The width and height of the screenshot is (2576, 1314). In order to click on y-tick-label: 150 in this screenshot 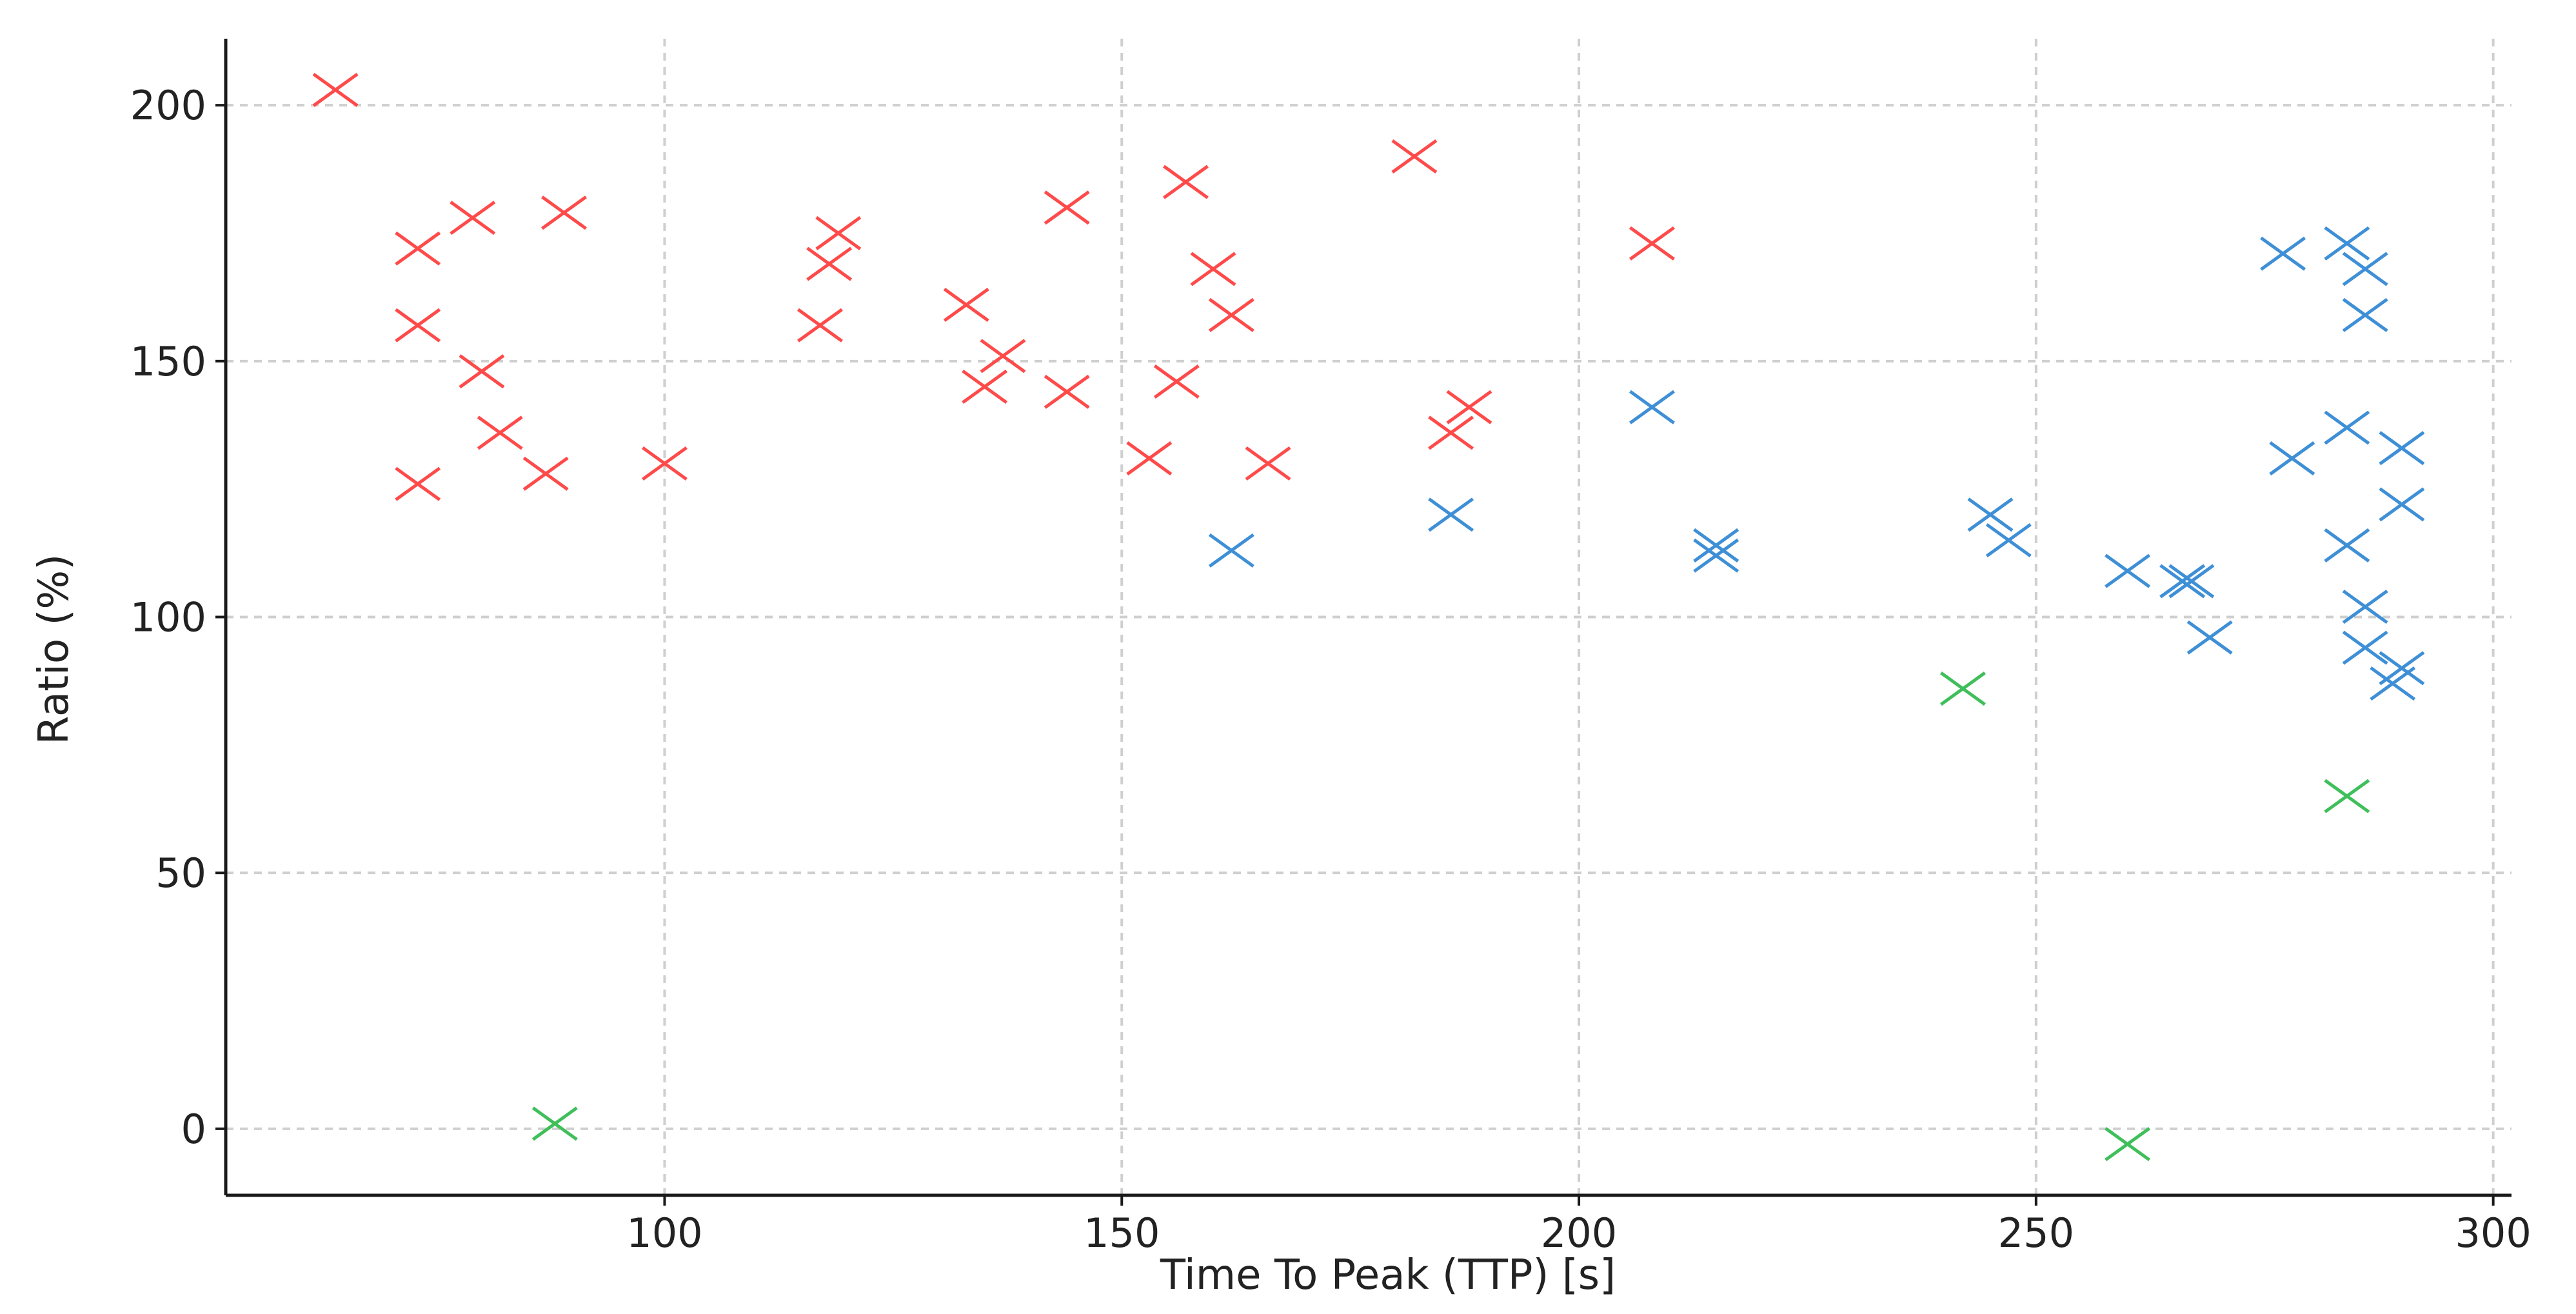, I will do `click(168, 361)`.